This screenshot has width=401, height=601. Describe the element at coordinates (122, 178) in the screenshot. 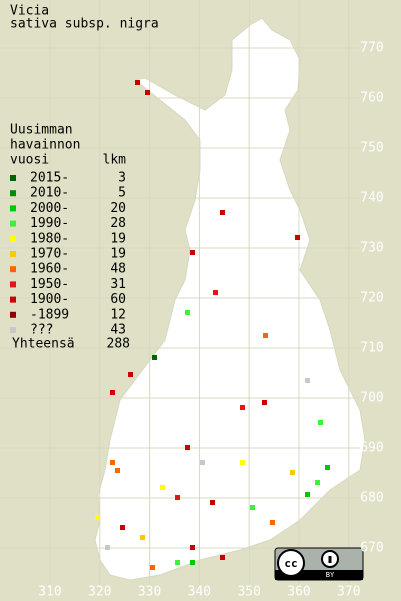

I see `legend-count: 3` at that location.